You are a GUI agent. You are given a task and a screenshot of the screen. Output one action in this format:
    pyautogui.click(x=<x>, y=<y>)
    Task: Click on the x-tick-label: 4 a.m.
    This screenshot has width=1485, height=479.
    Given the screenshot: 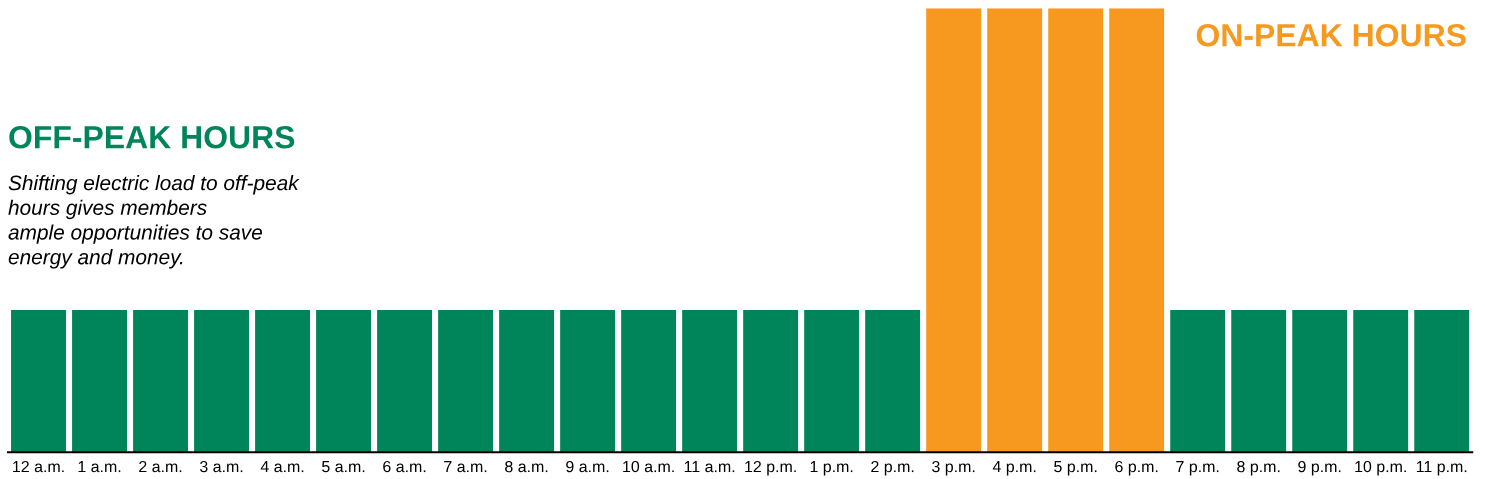 What is the action you would take?
    pyautogui.click(x=282, y=467)
    